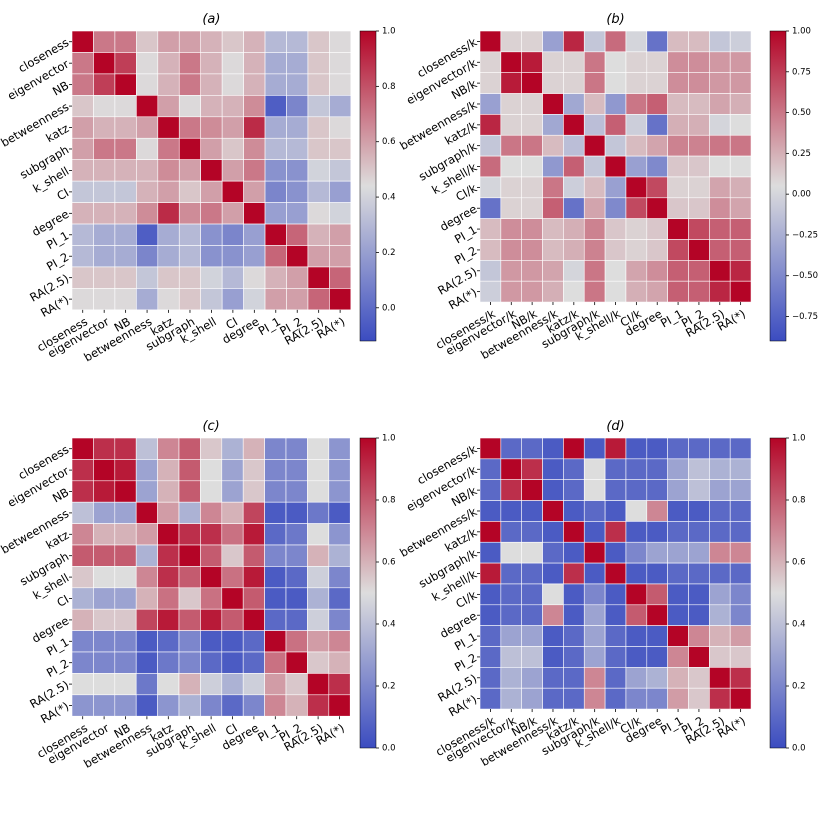 Image resolution: width=830 pixels, height=834 pixels. What do you see at coordinates (57, 668) in the screenshot?
I see `row-label: PI_2` at bounding box center [57, 668].